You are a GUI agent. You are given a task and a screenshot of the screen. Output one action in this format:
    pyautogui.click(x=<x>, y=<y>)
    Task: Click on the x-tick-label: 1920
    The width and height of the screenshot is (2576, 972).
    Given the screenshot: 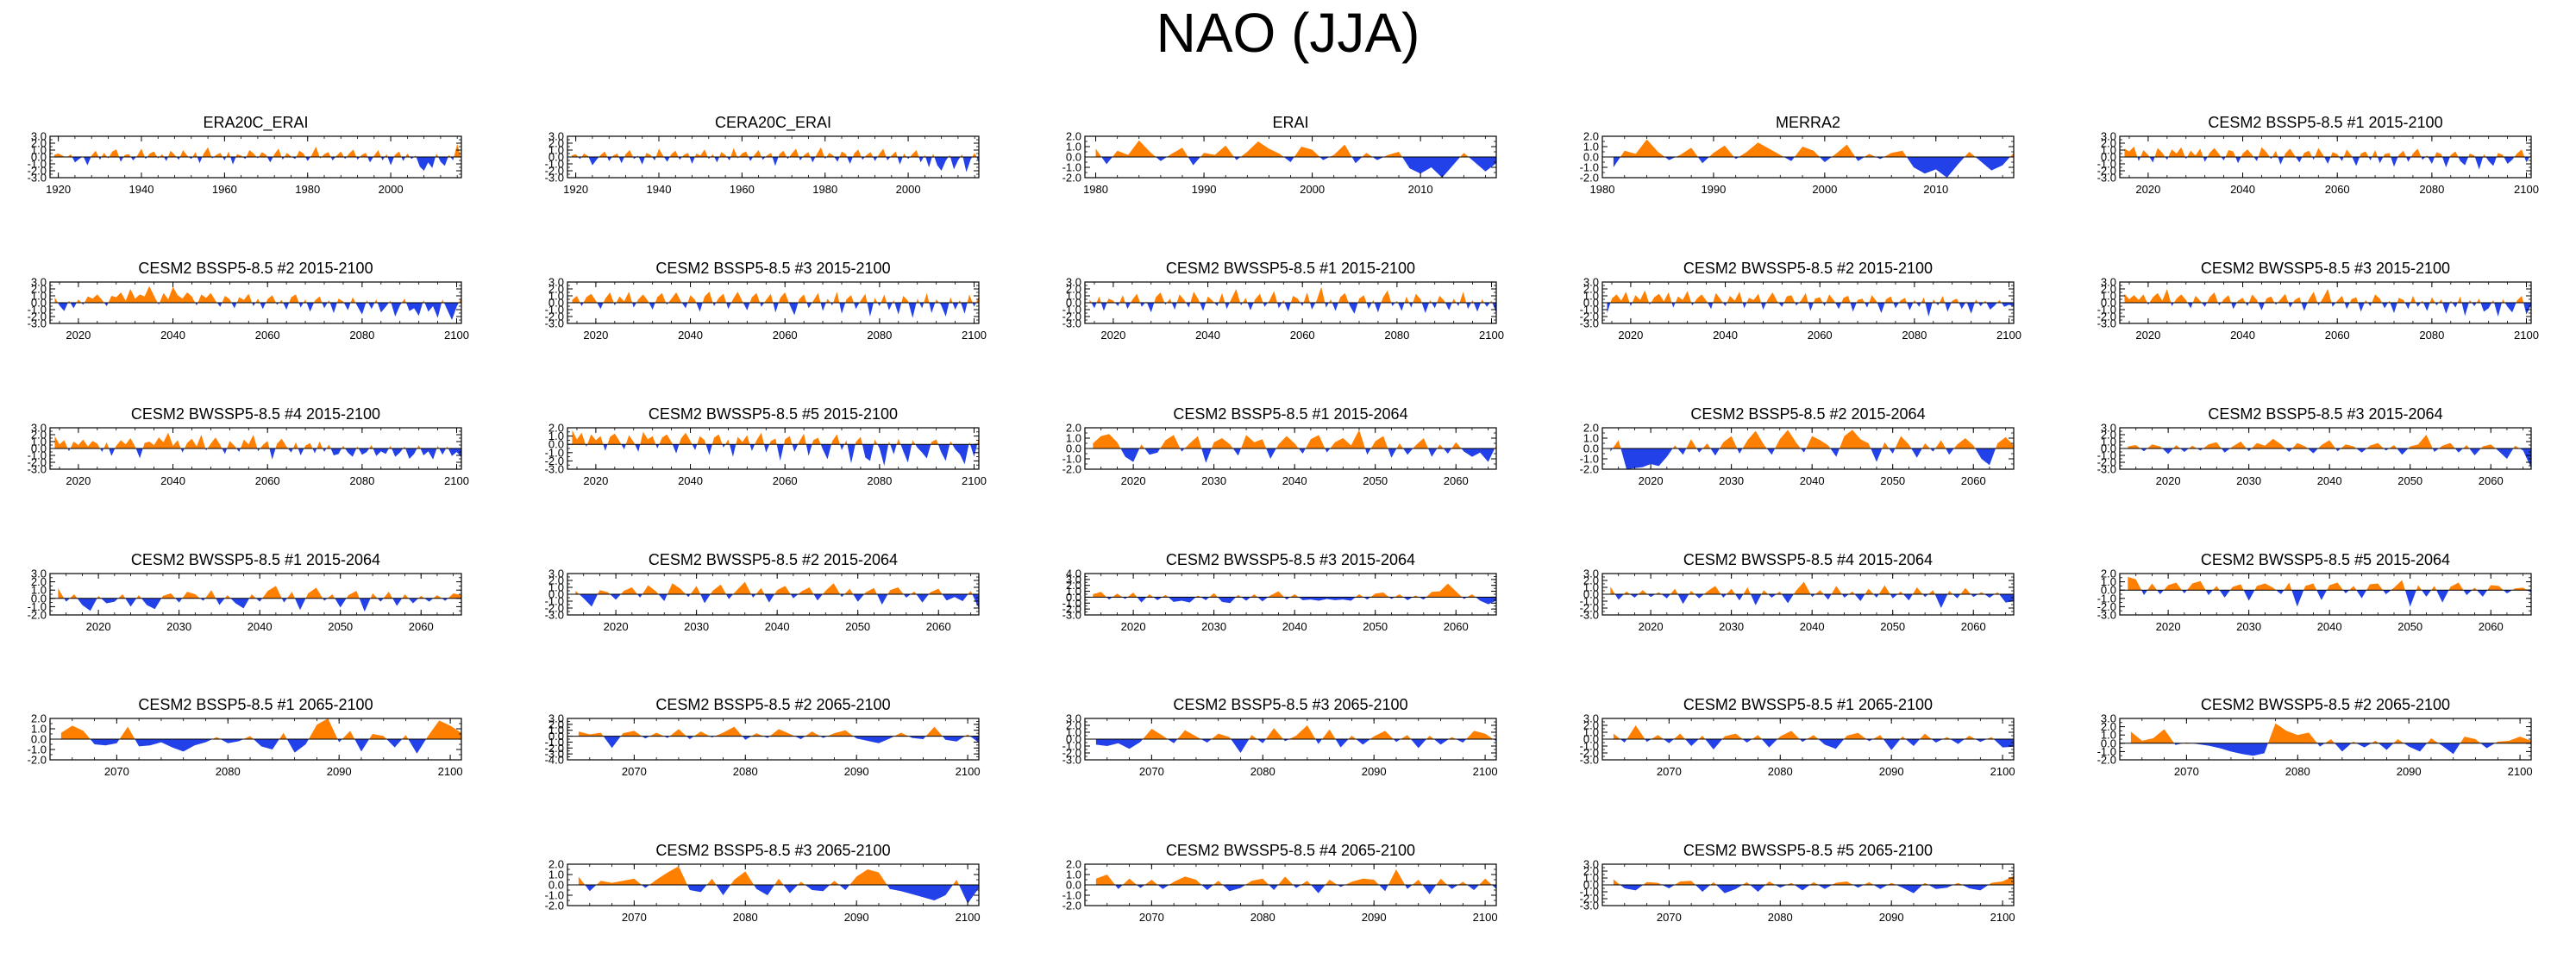 What is the action you would take?
    pyautogui.click(x=58, y=189)
    